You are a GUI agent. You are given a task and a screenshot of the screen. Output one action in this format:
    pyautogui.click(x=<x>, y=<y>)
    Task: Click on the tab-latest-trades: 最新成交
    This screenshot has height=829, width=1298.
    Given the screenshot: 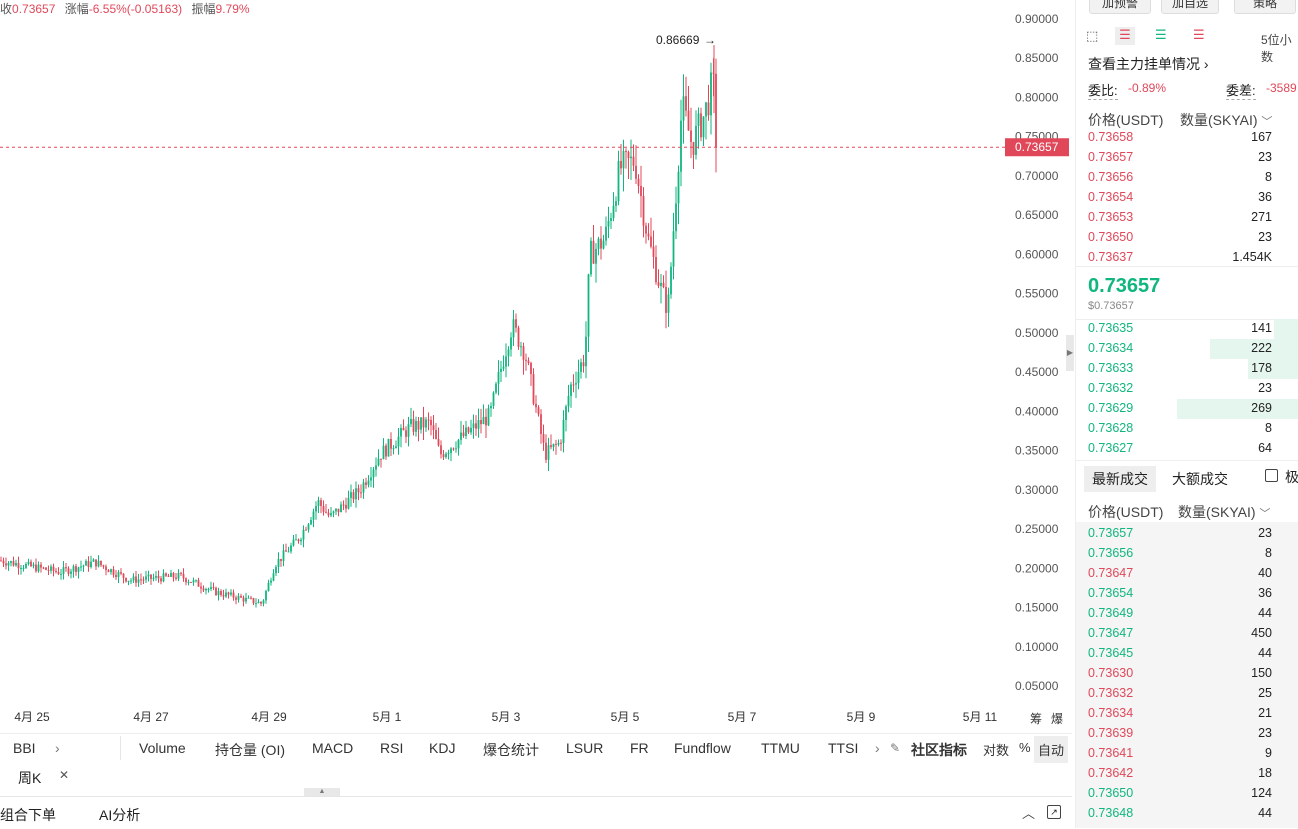 What is the action you would take?
    pyautogui.click(x=1120, y=479)
    